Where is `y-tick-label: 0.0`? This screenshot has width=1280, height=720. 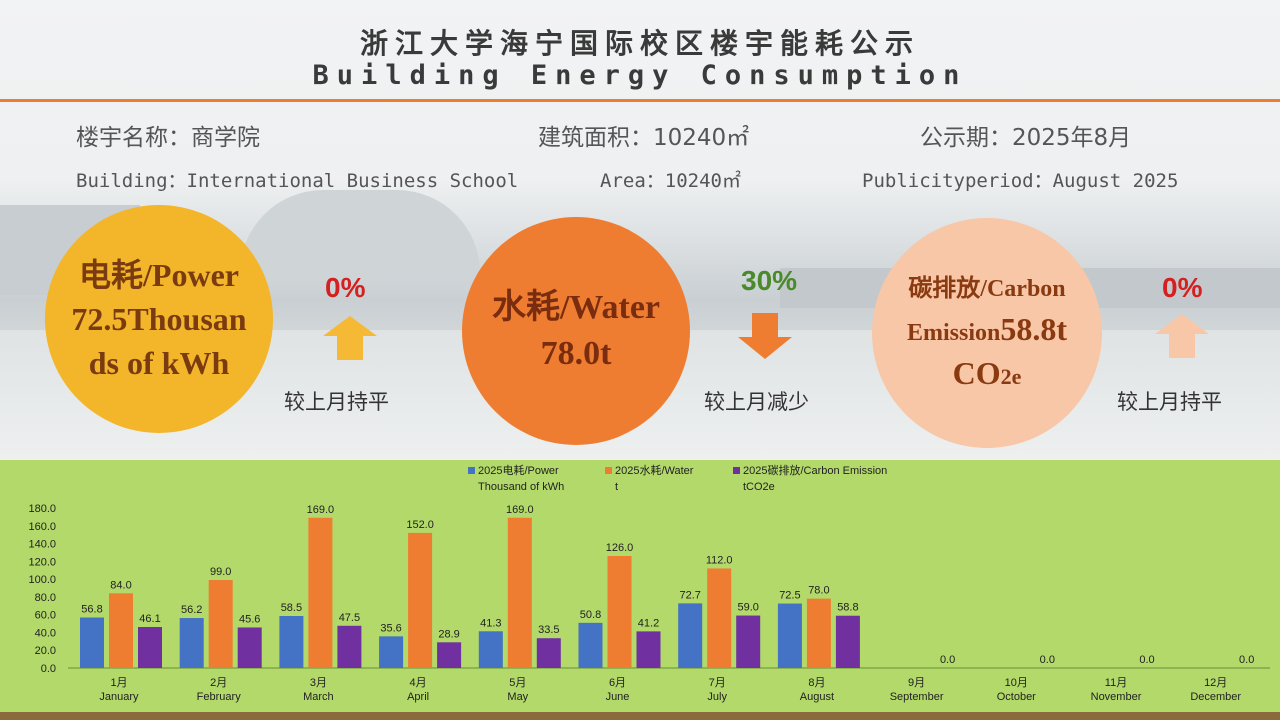
y-tick-label: 0.0 is located at coordinates (48, 669).